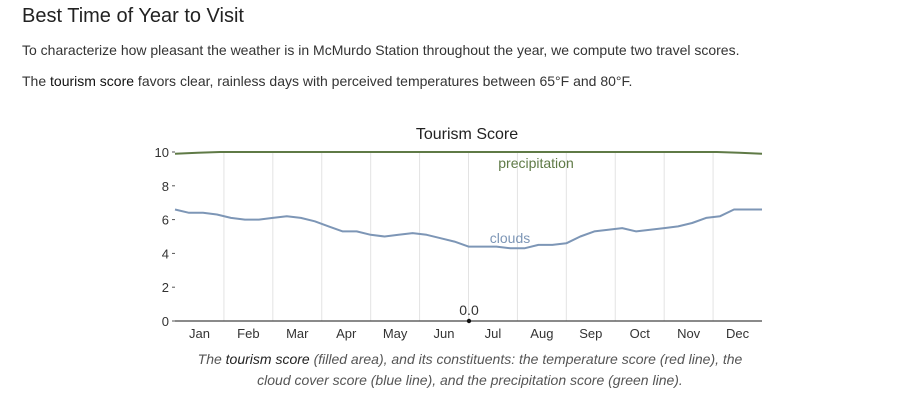 Image resolution: width=907 pixels, height=404 pixels. Describe the element at coordinates (212, 359) in the screenshot. I see `caption-prefix: The` at that location.